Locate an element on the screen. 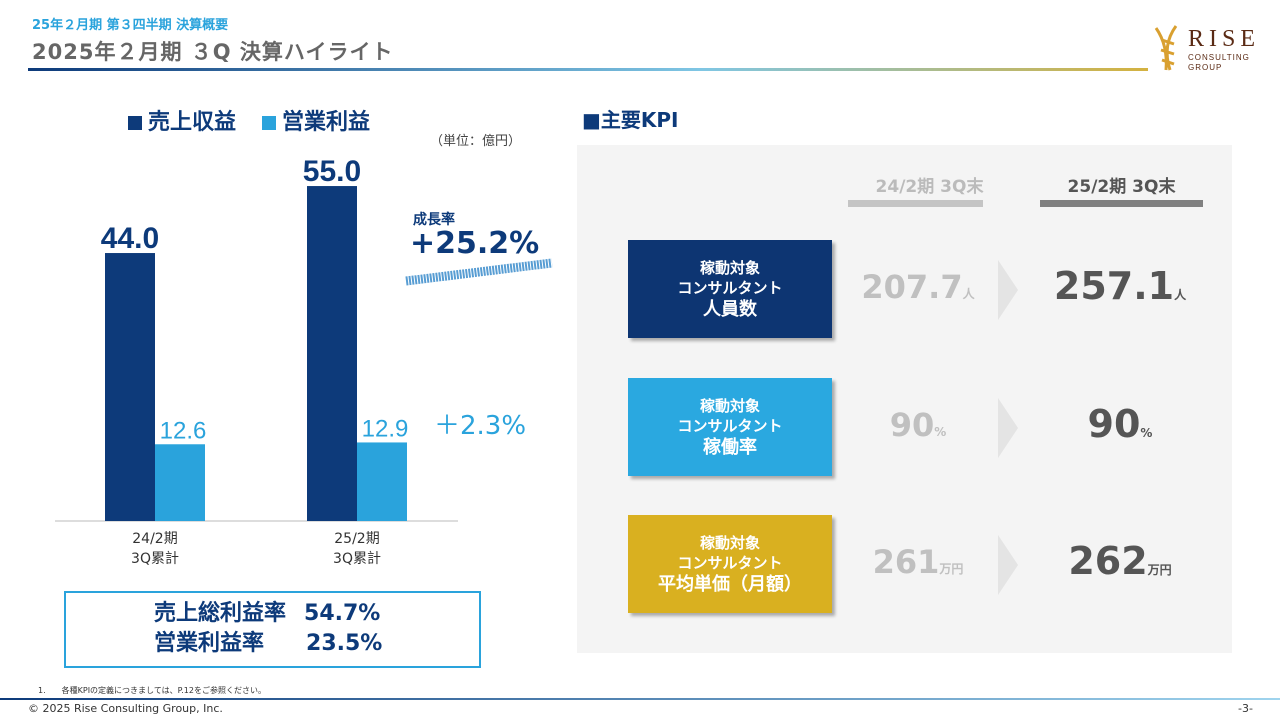  ratio-label: 営業利益率 is located at coordinates (209, 643).